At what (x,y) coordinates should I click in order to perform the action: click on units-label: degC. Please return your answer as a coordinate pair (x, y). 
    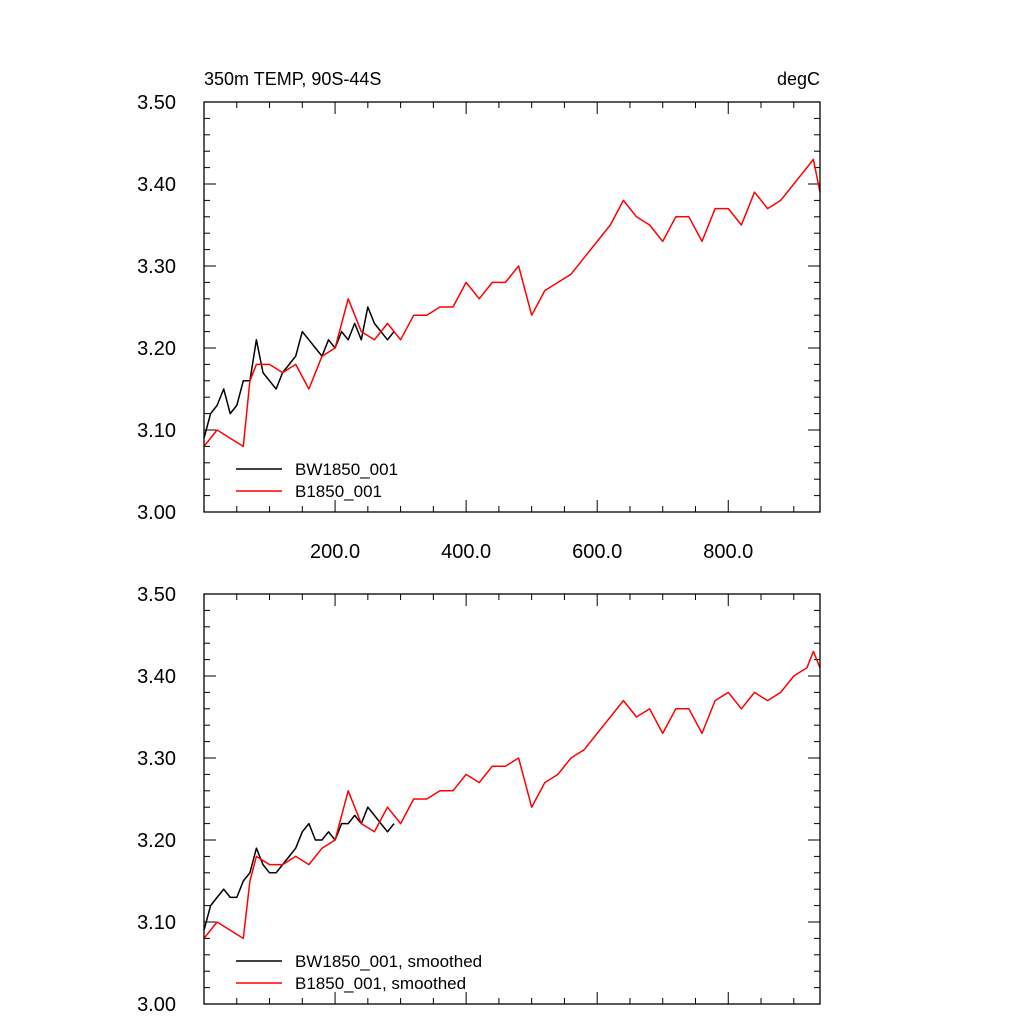
    Looking at the image, I should click on (798, 79).